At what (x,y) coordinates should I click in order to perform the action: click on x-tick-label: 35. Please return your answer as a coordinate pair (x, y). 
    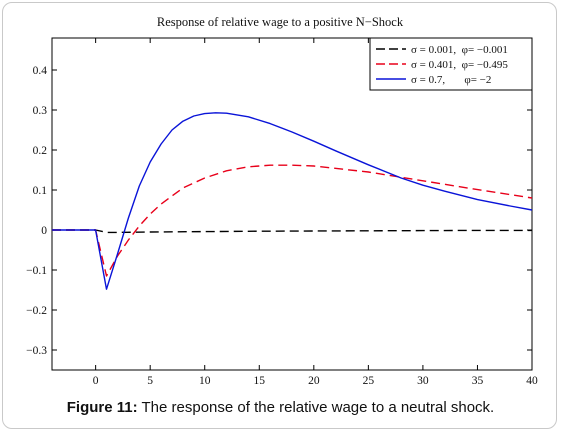
    Looking at the image, I should click on (478, 381).